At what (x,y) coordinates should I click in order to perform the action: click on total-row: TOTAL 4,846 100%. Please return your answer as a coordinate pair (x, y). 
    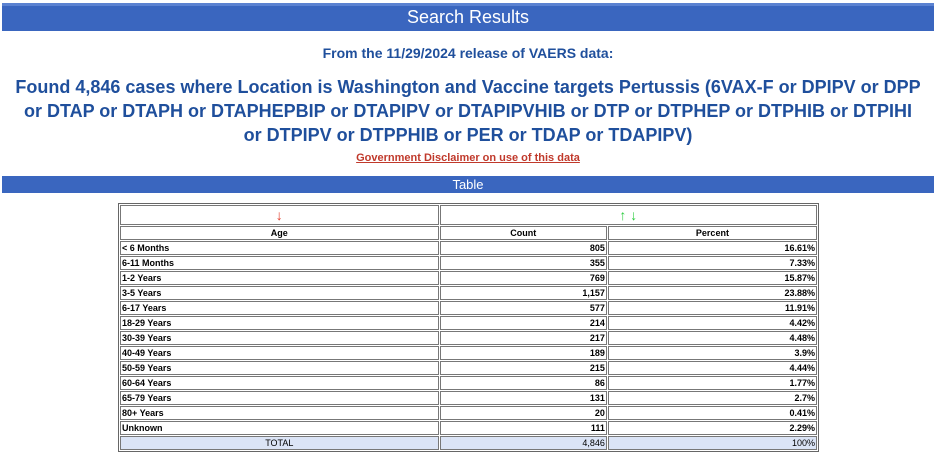
    Looking at the image, I should click on (468, 443).